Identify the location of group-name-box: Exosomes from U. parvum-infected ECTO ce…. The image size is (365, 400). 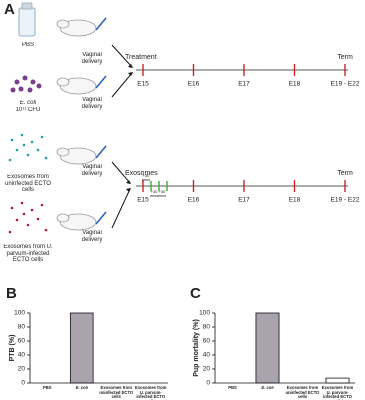
(28, 254).